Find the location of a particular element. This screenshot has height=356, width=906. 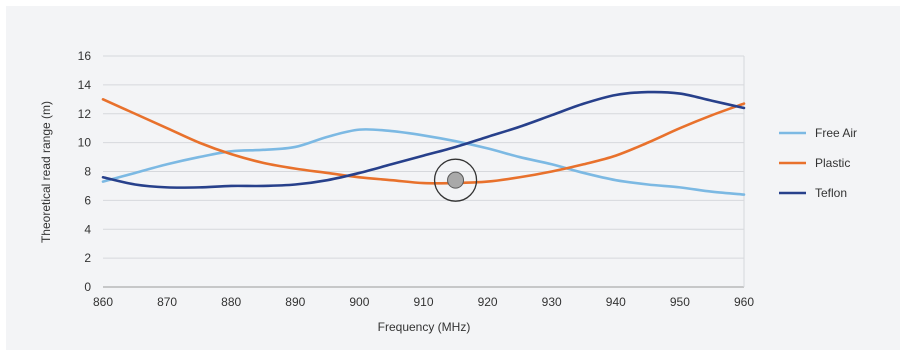

legend-label-plastic: Plastic is located at coordinates (832, 163).